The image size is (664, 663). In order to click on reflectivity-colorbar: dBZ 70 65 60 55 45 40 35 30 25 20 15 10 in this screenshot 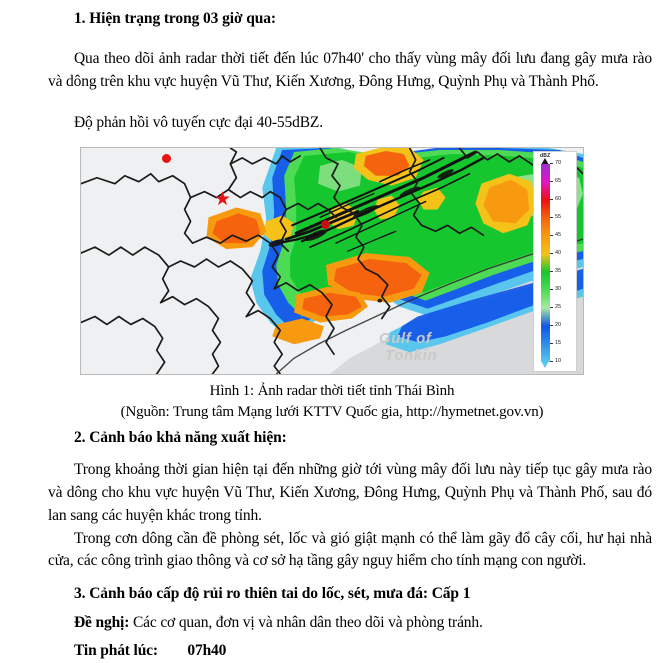, I will do `click(555, 261)`.